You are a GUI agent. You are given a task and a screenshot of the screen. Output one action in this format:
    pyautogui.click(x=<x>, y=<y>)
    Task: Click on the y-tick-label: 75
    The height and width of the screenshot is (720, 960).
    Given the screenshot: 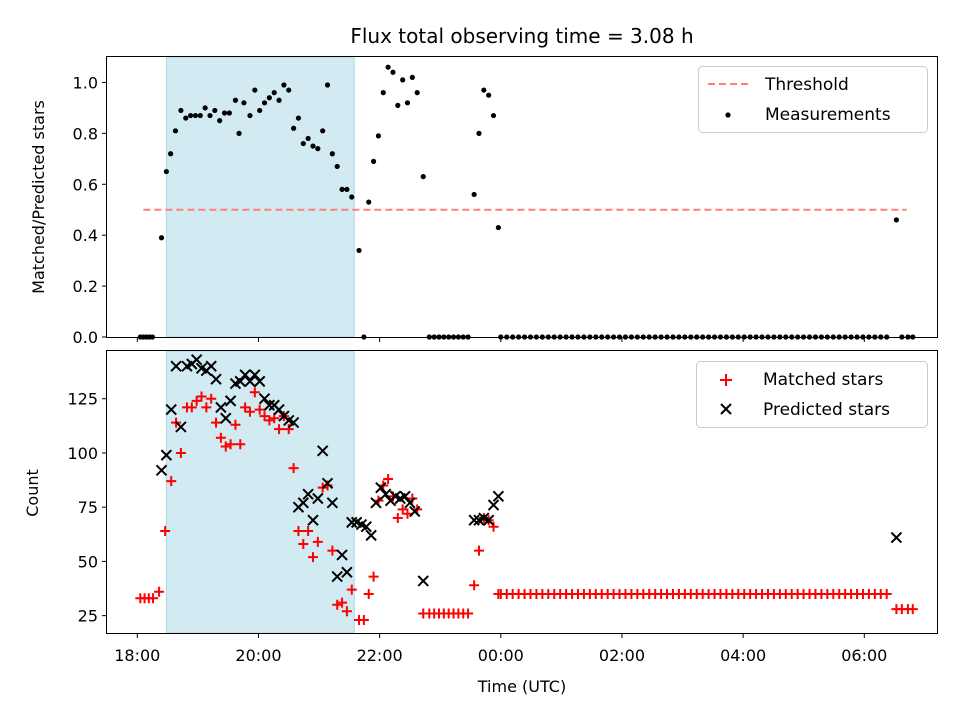 What is the action you would take?
    pyautogui.click(x=88, y=507)
    